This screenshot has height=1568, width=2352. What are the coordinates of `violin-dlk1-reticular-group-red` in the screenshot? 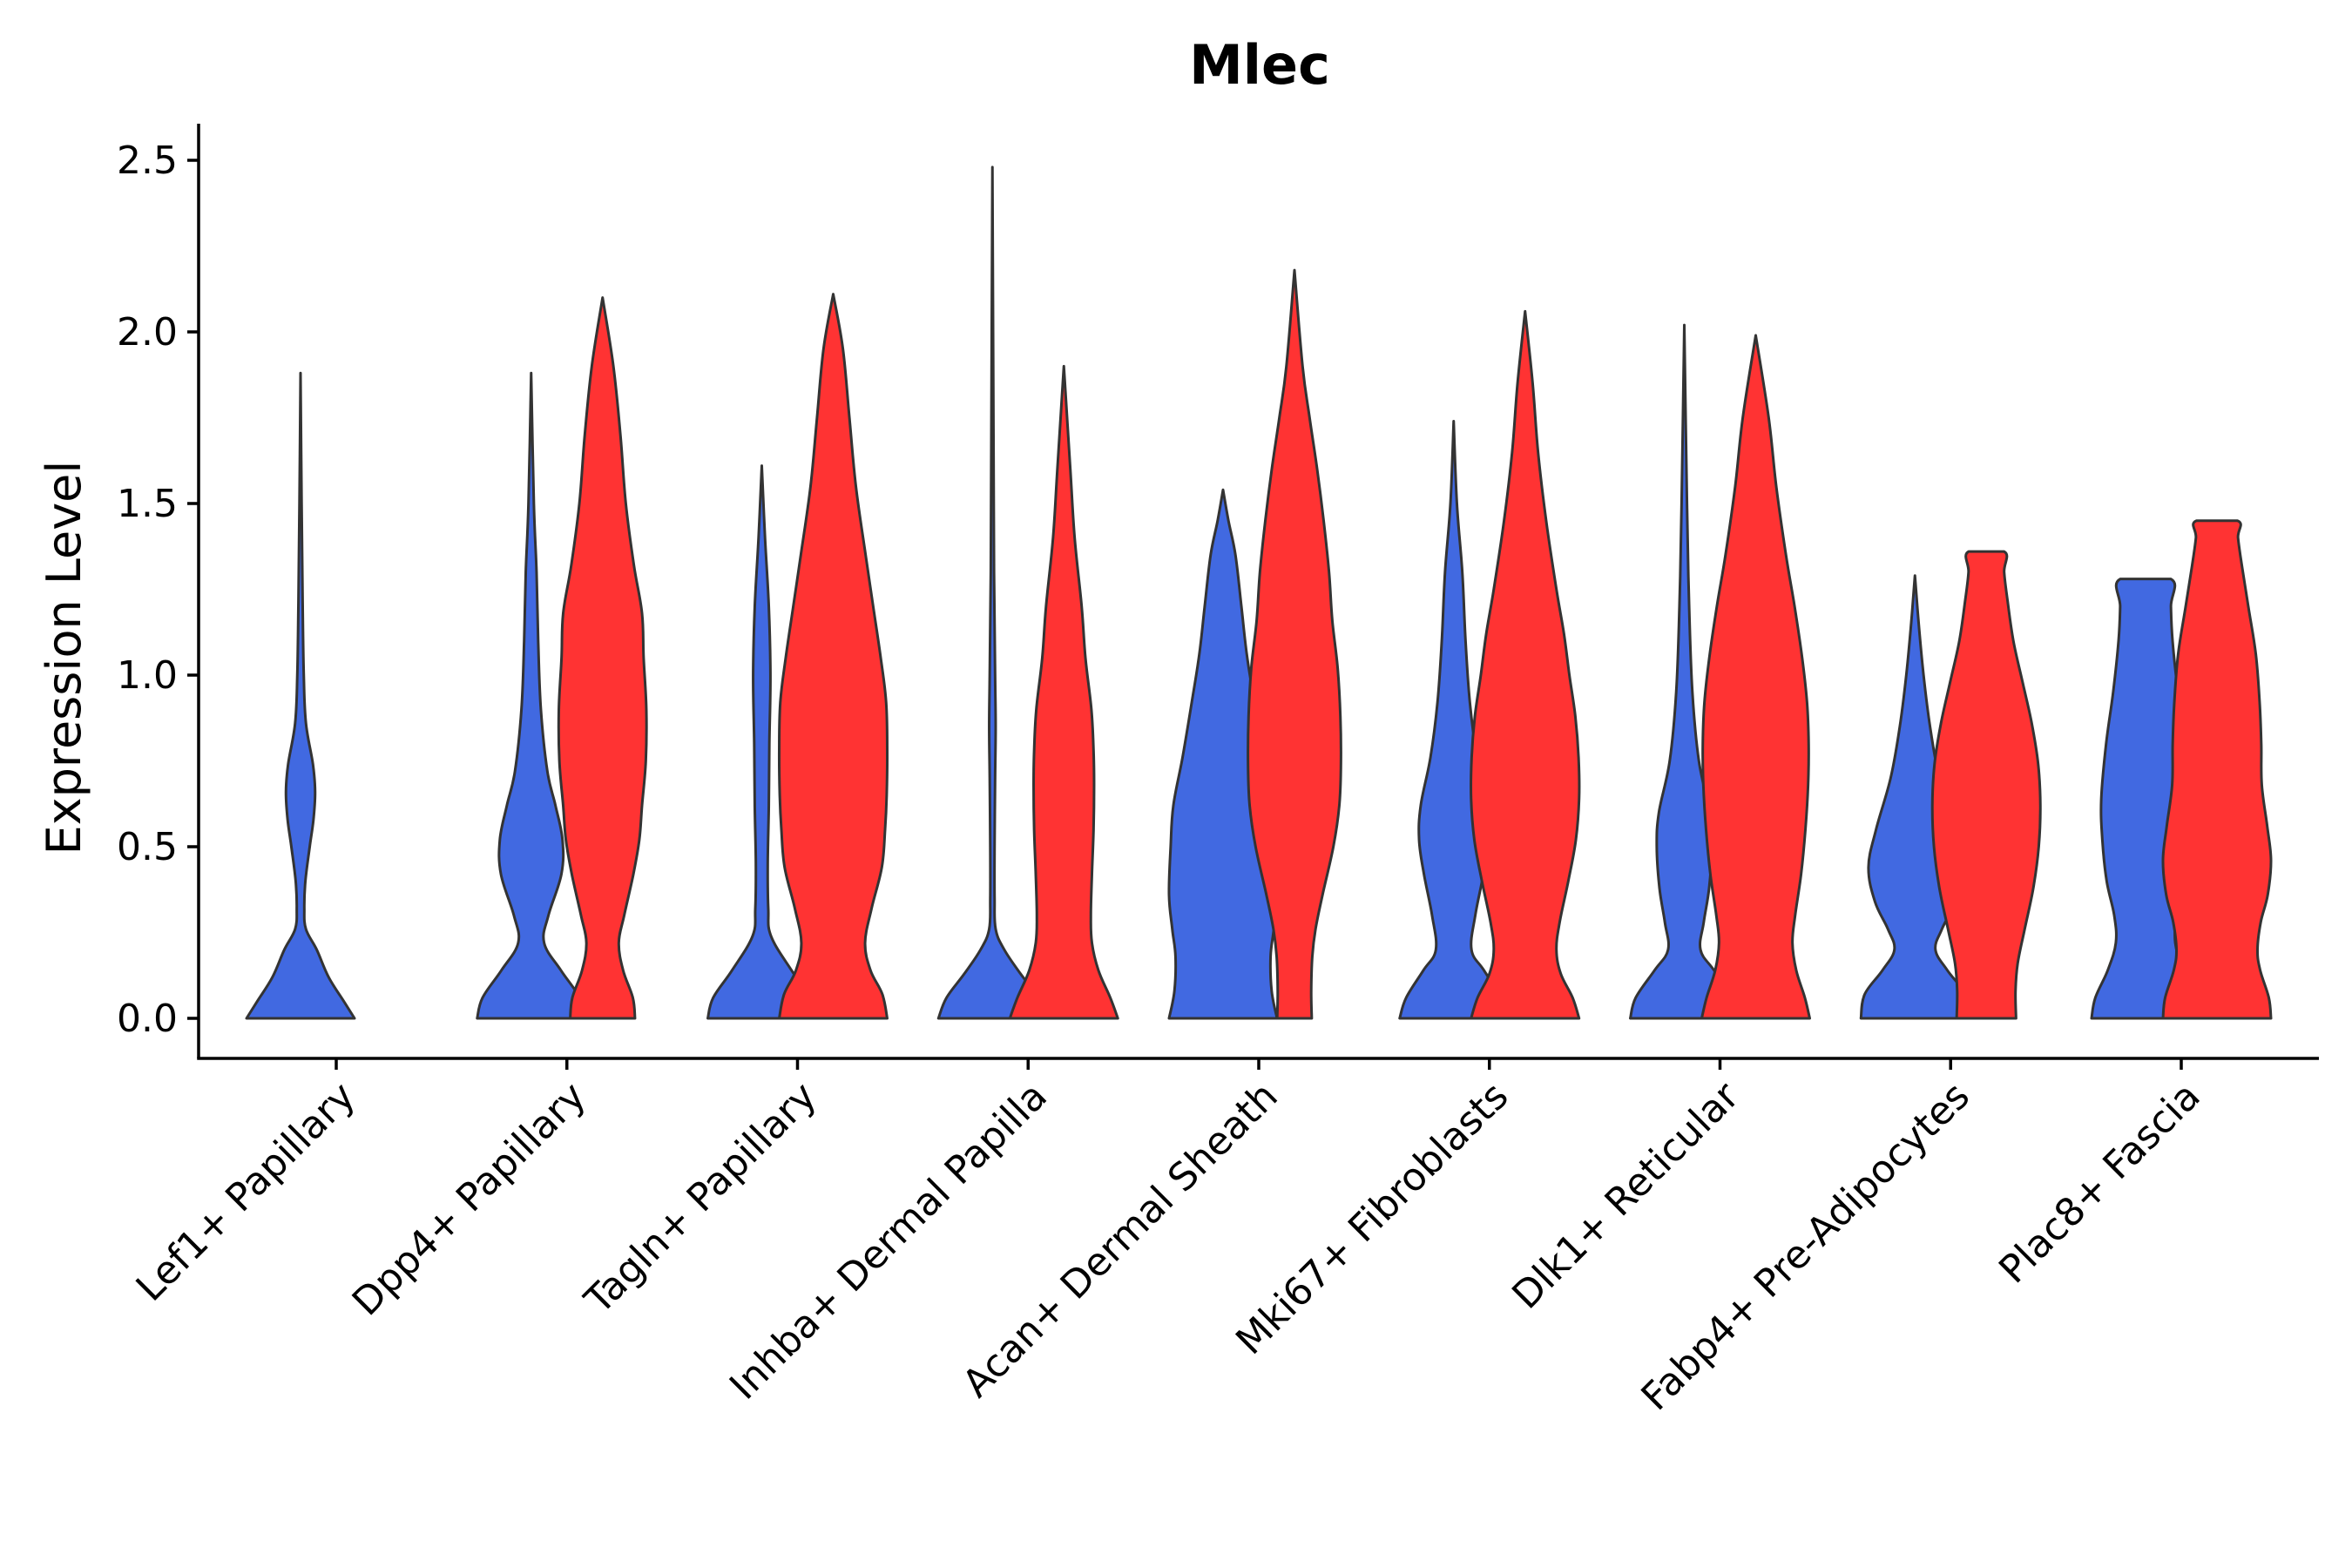 It's located at (1755, 677).